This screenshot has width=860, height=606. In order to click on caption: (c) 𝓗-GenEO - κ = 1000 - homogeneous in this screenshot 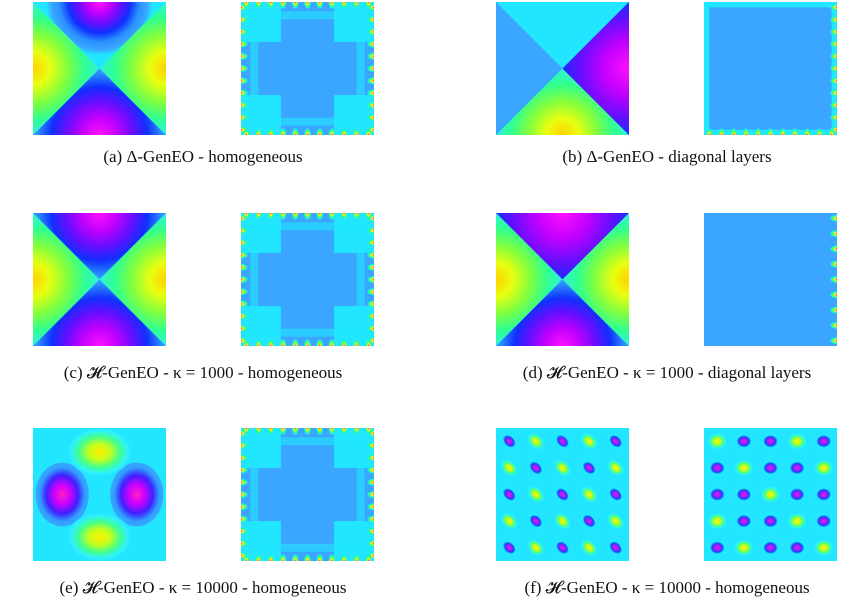, I will do `click(203, 372)`.